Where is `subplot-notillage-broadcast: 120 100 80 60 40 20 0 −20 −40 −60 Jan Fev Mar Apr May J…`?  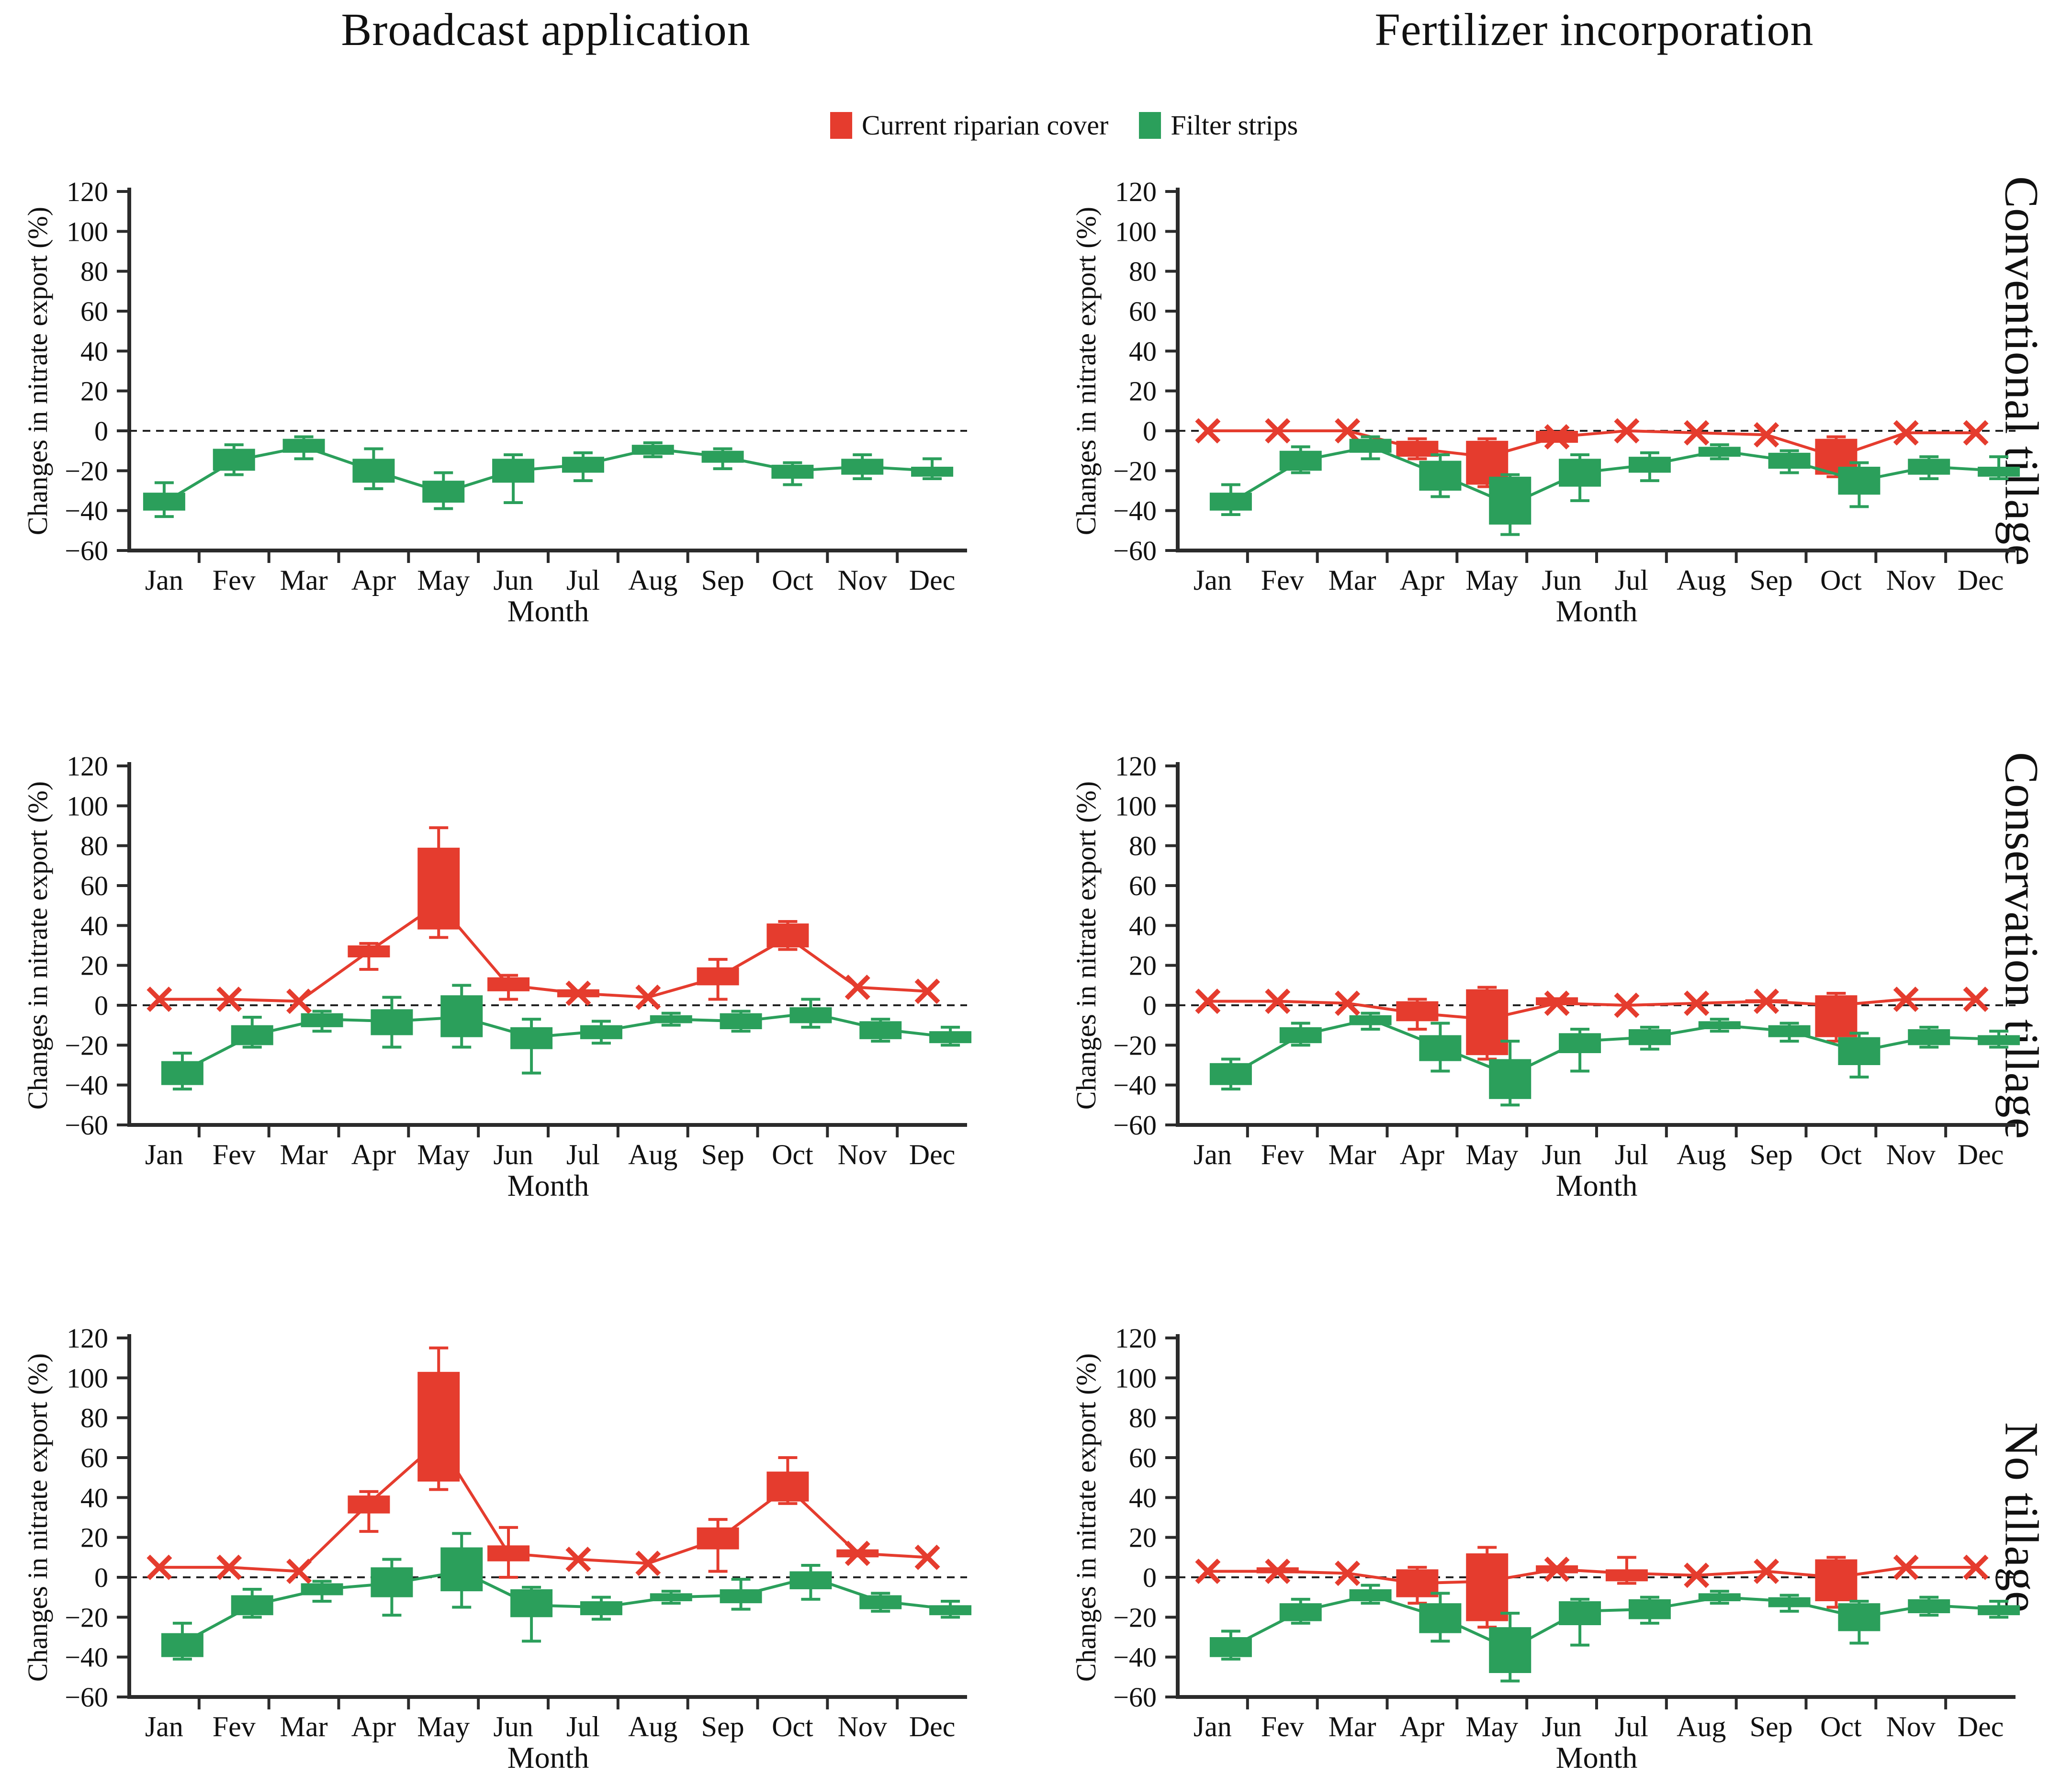
subplot-notillage-broadcast: 120 100 80 60 40 20 0 −20 −40 −60 Jan Fev Mar Apr May J… is located at coordinates (498, 1549).